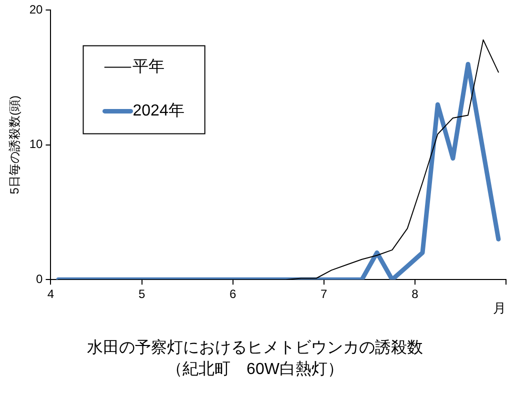 The image size is (516, 393). Describe the element at coordinates (158, 111) in the screenshot. I see `legend-label: 2024年` at that location.